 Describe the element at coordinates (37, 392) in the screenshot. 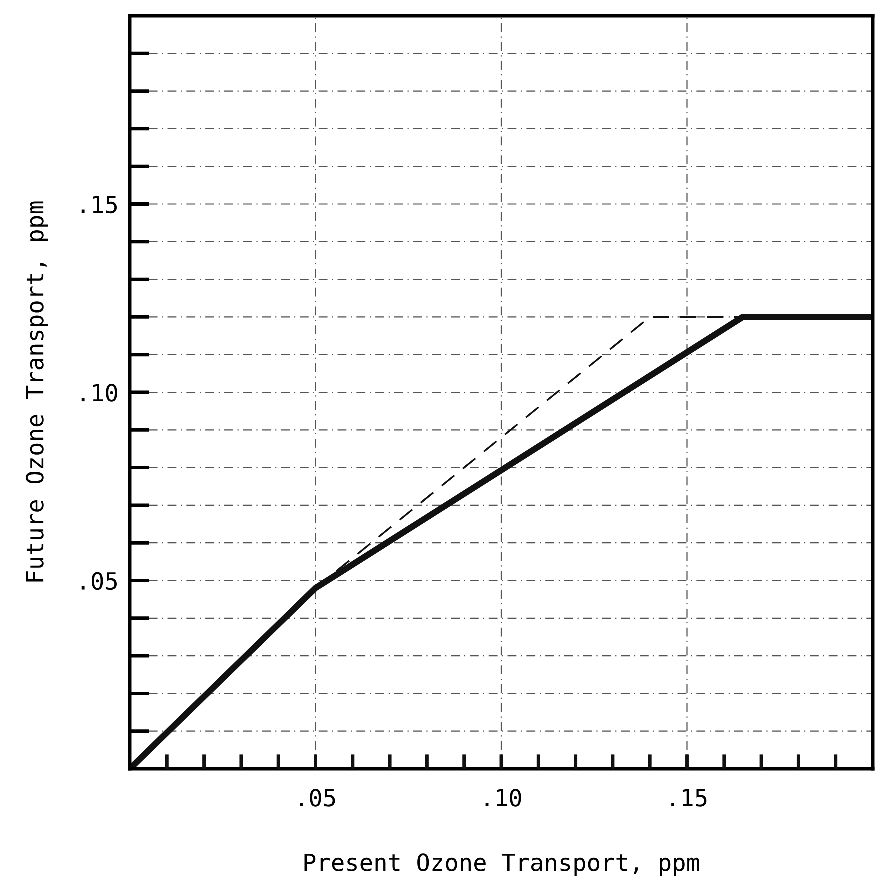

I see `y-axis-title: Future Ozone Transport, ppm` at that location.